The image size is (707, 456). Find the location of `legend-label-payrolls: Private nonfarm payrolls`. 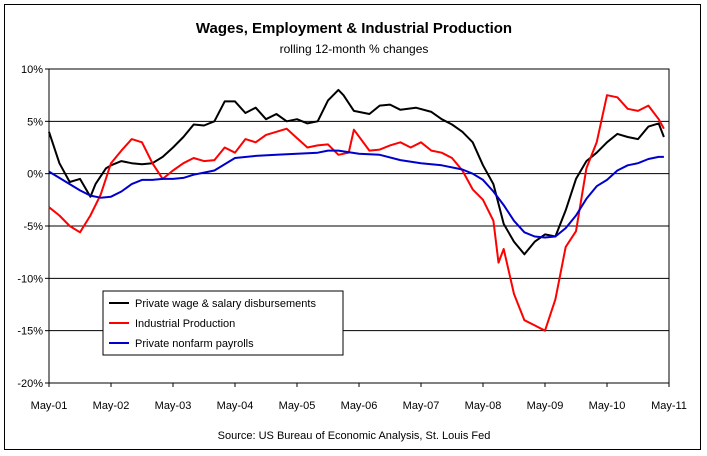

legend-label-payrolls: Private nonfarm payrolls is located at coordinates (194, 344).